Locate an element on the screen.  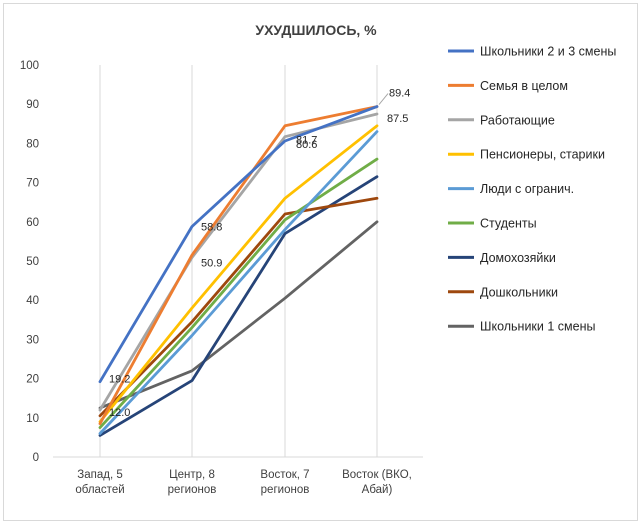
data-label: 58.8 is located at coordinates (211, 228).